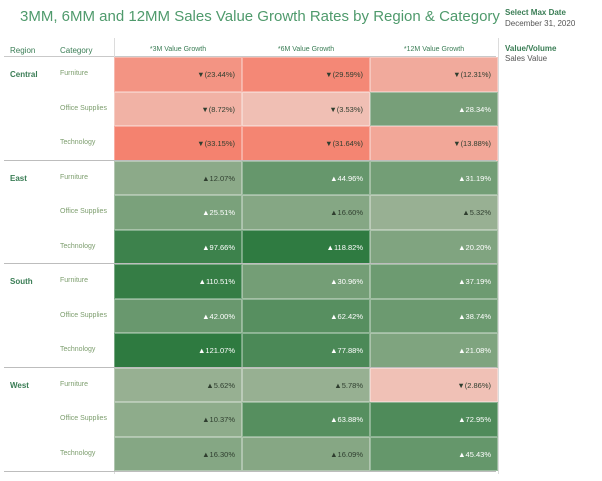  Describe the element at coordinates (346, 281) in the screenshot. I see `cell-value-label: ▲30.96%` at that location.